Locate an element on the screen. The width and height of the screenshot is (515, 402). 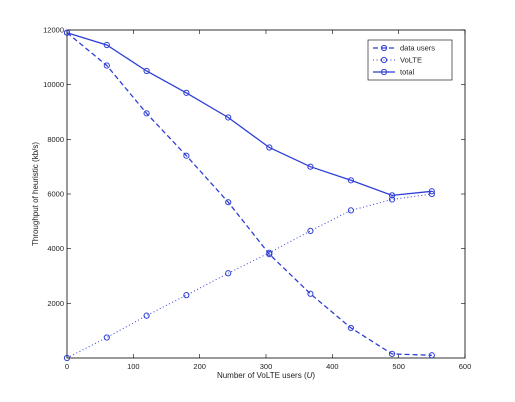
y-tick-label: 8000 is located at coordinates (55, 139).